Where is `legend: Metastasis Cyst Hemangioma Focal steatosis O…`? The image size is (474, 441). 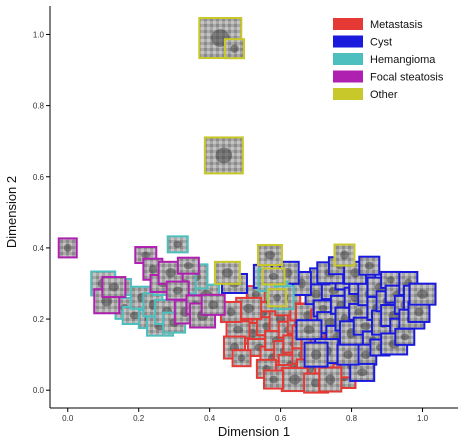 legend: Metastasis Cyst Hemangioma Focal steatosis O… is located at coordinates (388, 59).